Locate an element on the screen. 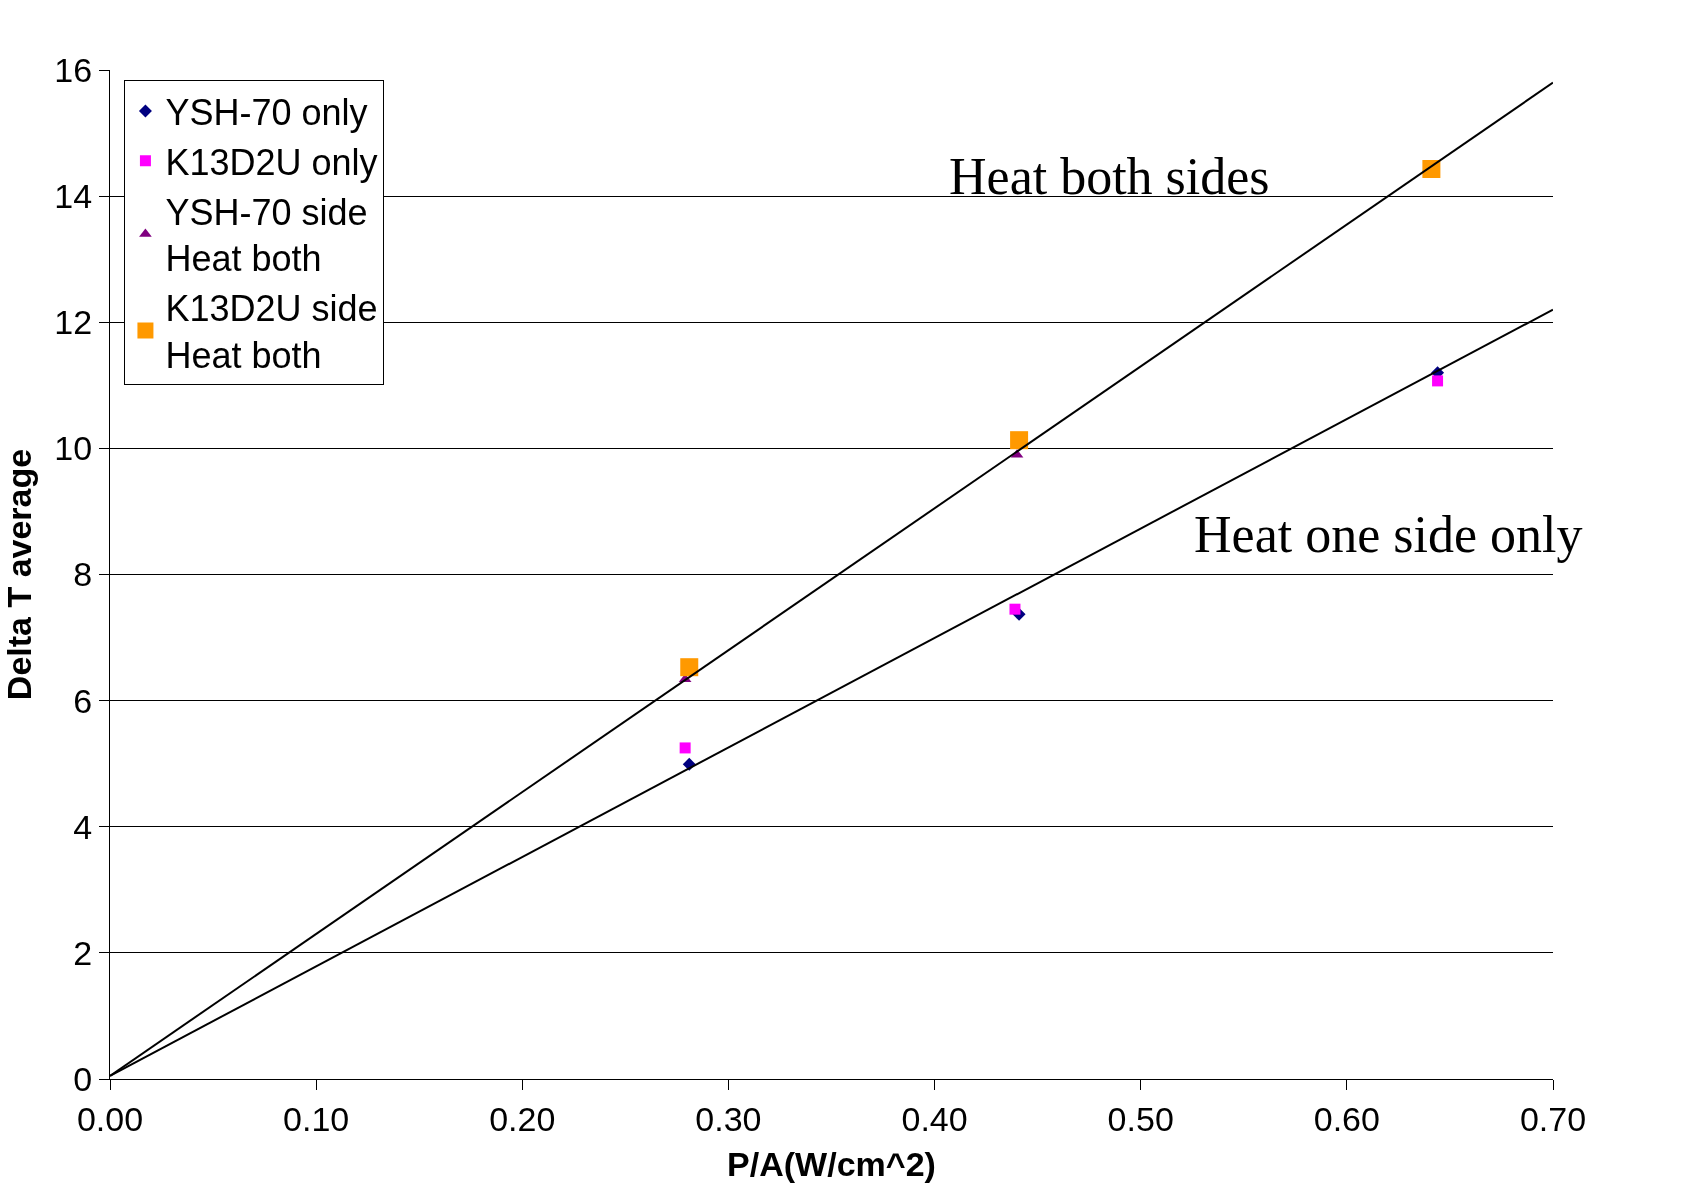 The width and height of the screenshot is (1703, 1199). annotation: Heat one side only is located at coordinates (1388, 534).